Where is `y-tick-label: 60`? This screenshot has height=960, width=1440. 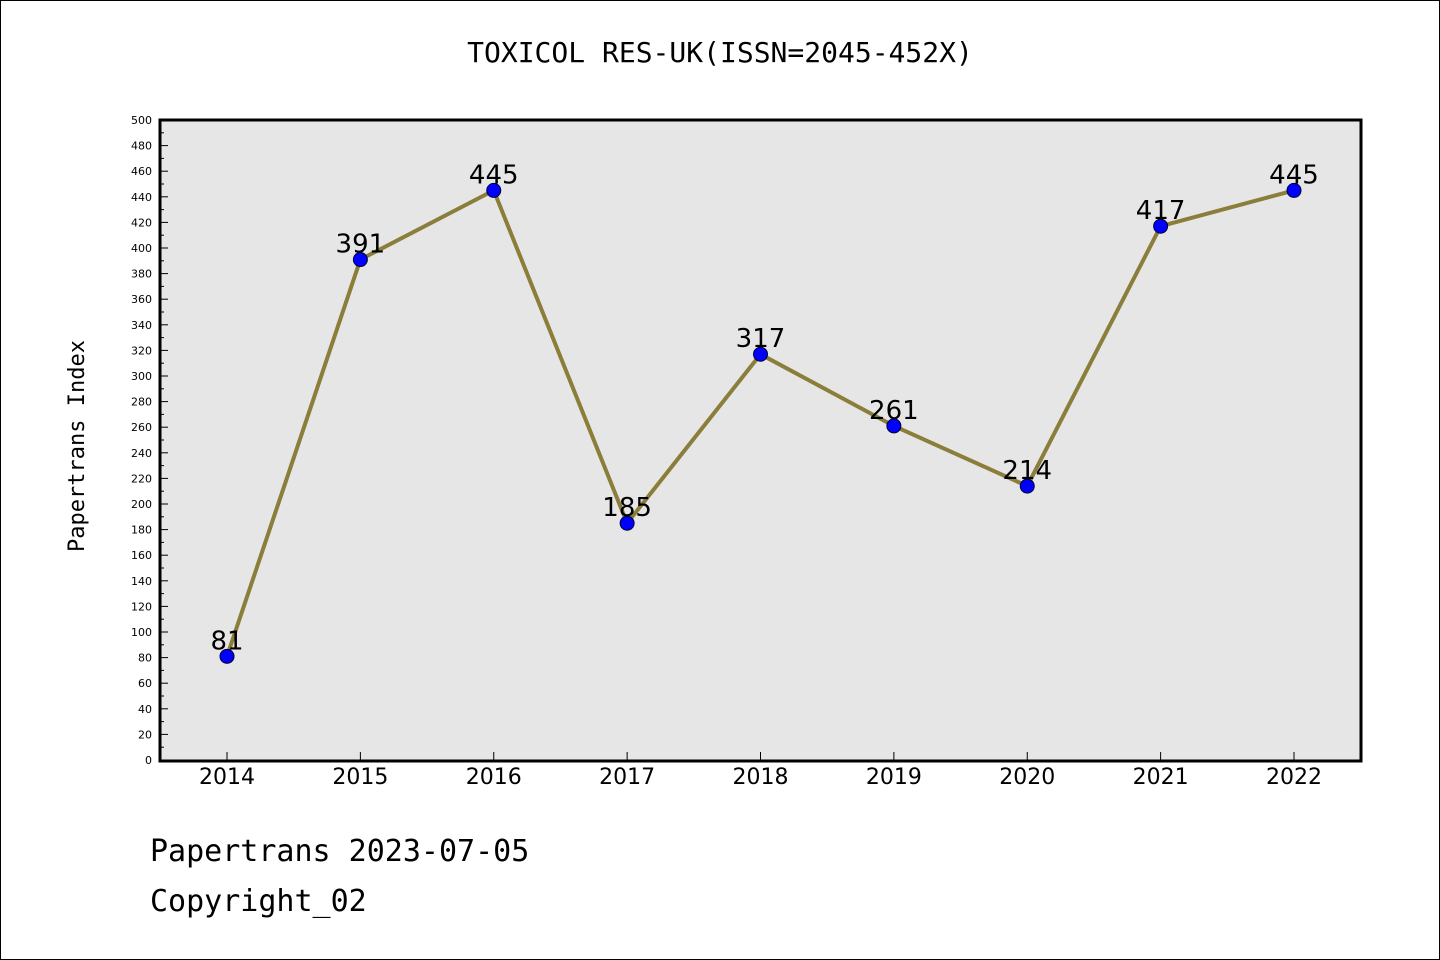 y-tick-label: 60 is located at coordinates (145, 683).